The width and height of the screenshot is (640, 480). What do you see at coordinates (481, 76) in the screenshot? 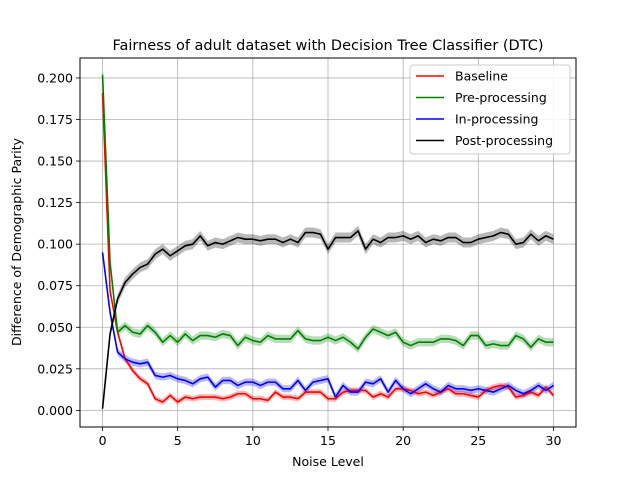
I see `legend-label: Baseline` at bounding box center [481, 76].